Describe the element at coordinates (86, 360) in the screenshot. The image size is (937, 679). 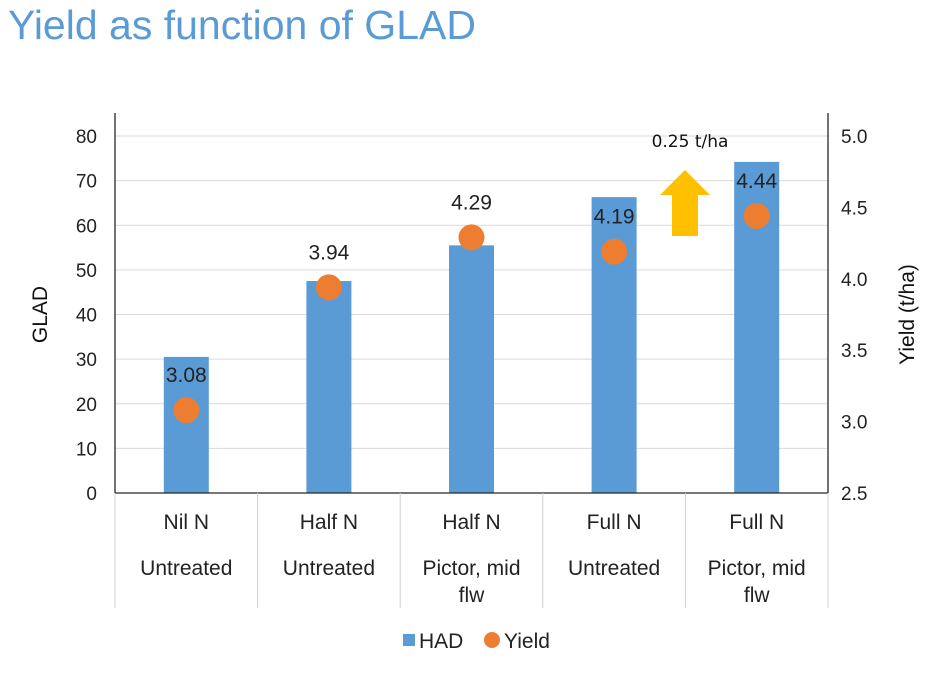
I see `y-left-tick-label: 30` at that location.